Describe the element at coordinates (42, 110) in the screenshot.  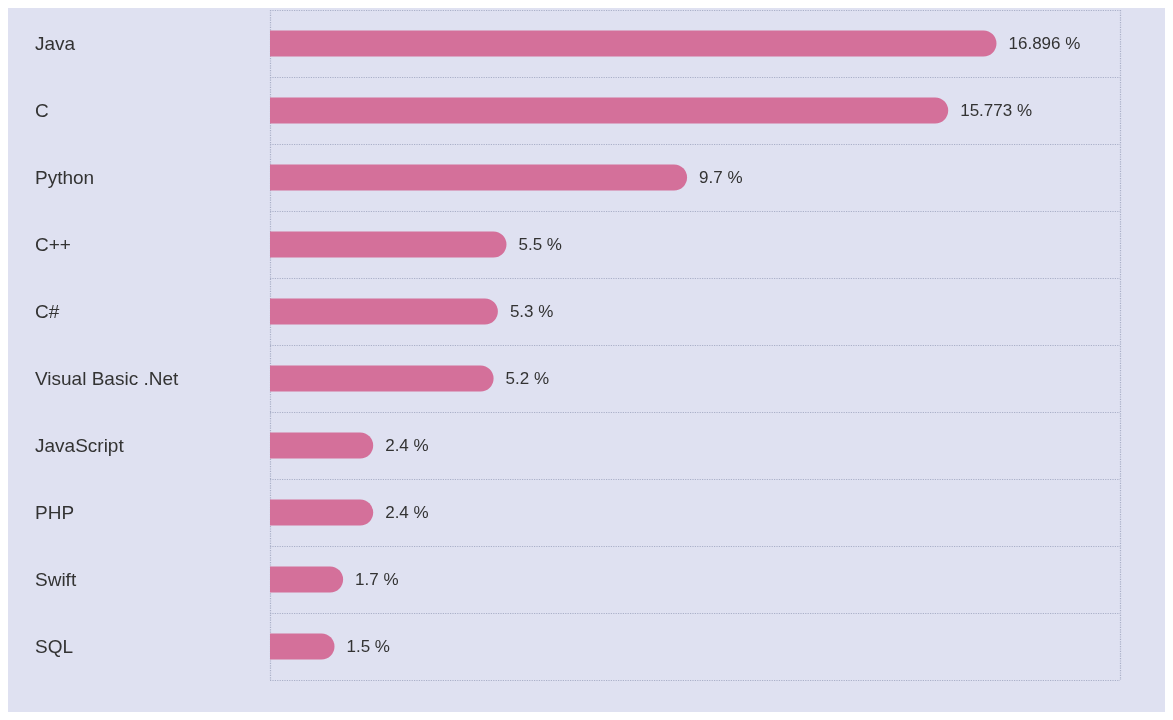
I see `y-tick-label: C` at that location.